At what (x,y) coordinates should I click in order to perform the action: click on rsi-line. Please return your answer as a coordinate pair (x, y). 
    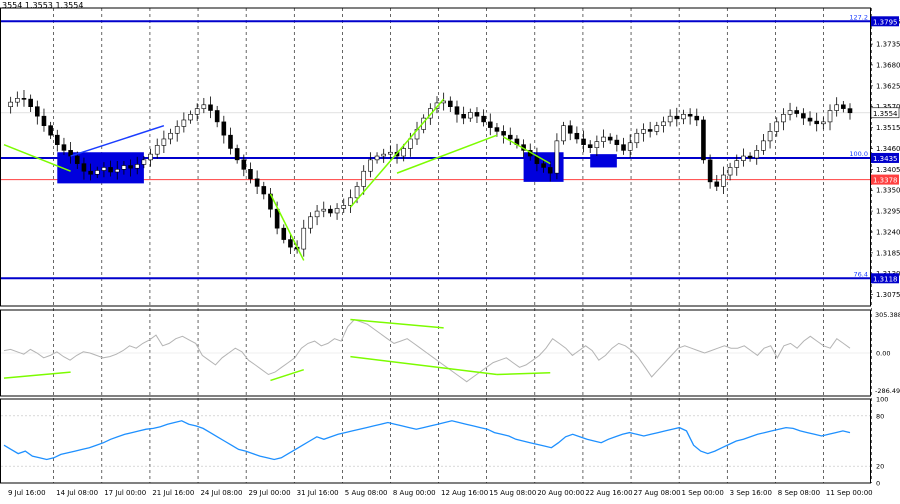
    Looking at the image, I should click on (427, 440).